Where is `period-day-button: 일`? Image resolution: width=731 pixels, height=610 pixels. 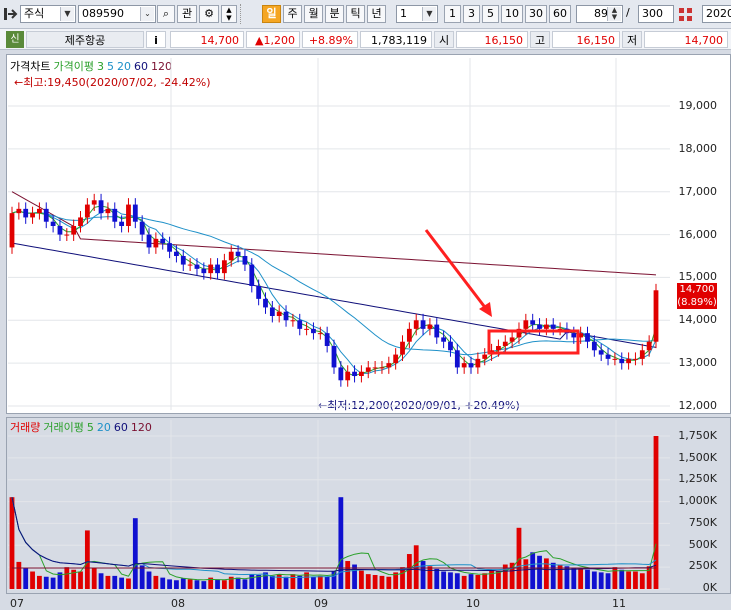 period-day-button: 일 is located at coordinates (271, 14).